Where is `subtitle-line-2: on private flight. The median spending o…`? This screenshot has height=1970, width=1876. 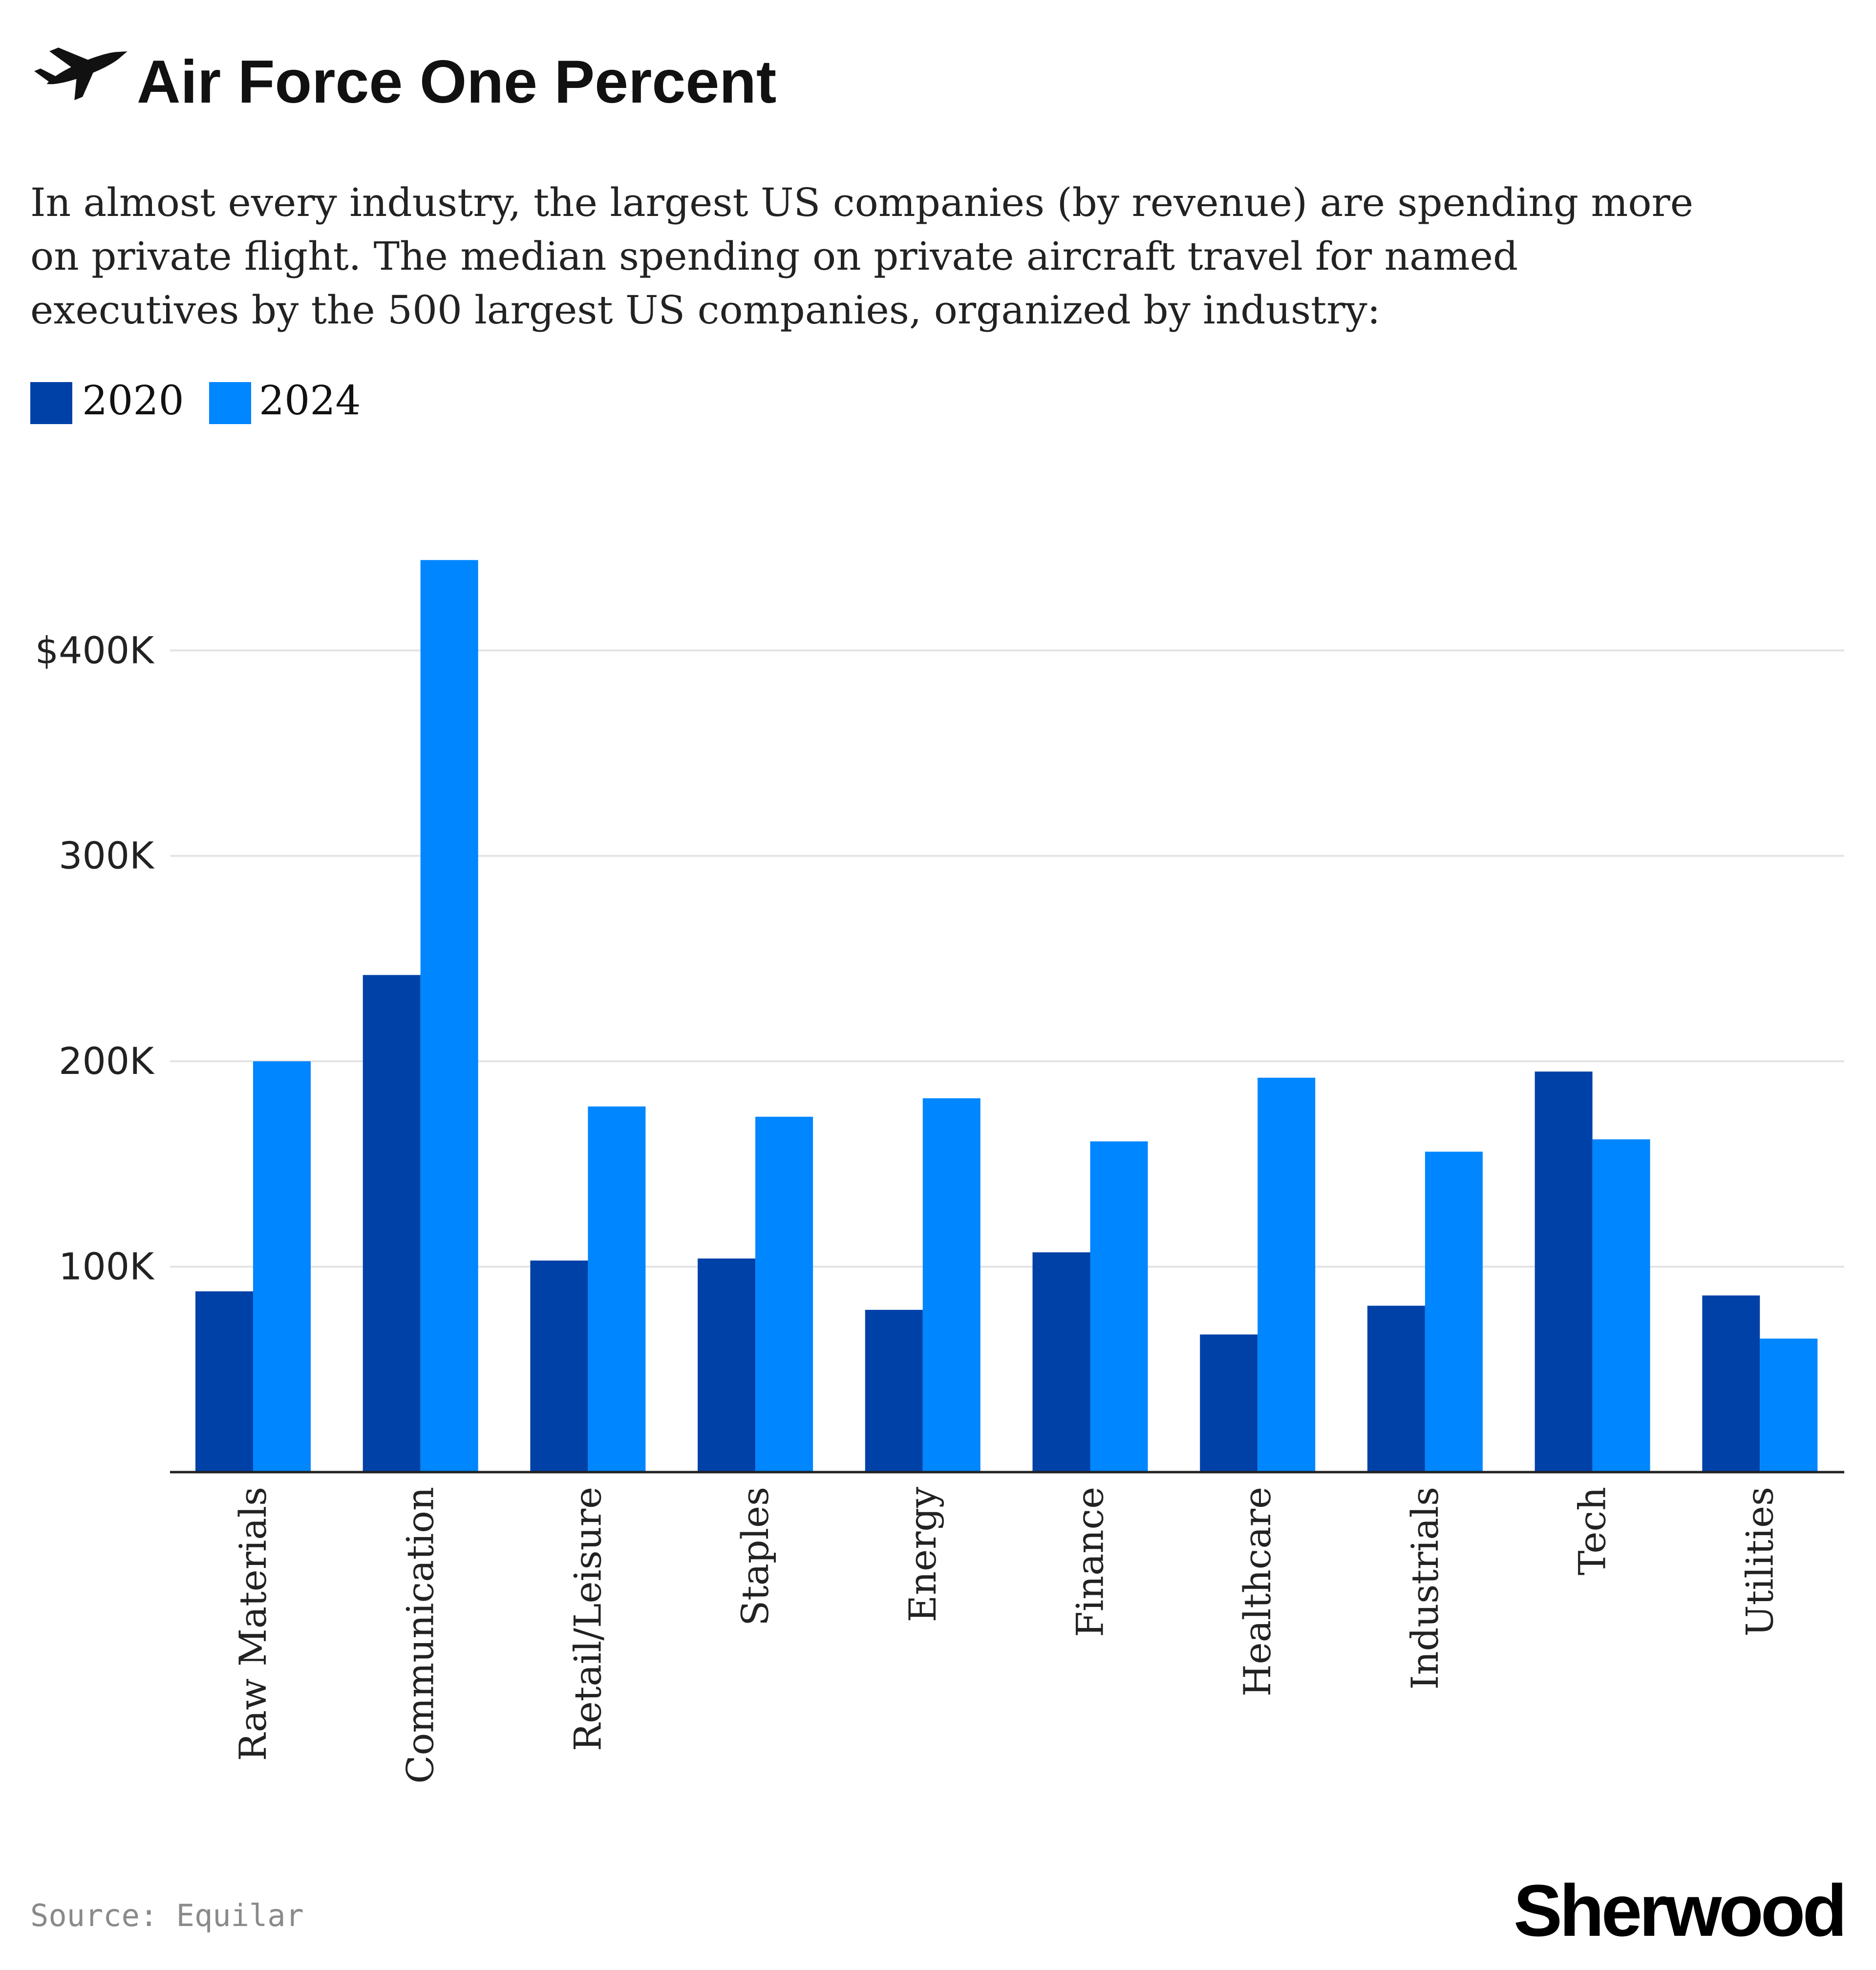 subtitle-line-2: on private flight. The median spending o… is located at coordinates (774, 256).